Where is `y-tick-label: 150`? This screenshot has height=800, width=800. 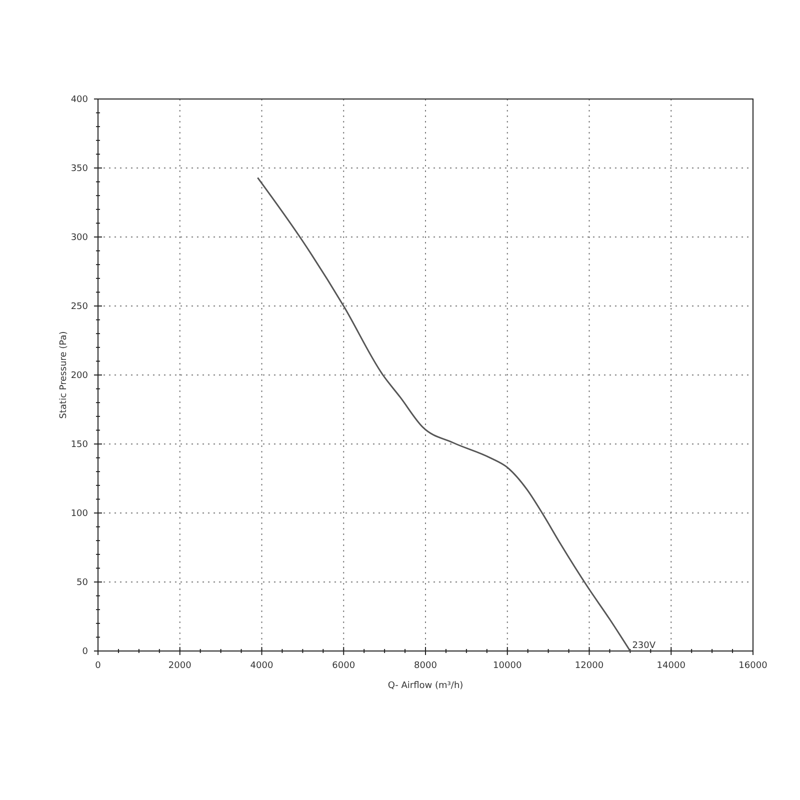 y-tick-label: 150 is located at coordinates (79, 445).